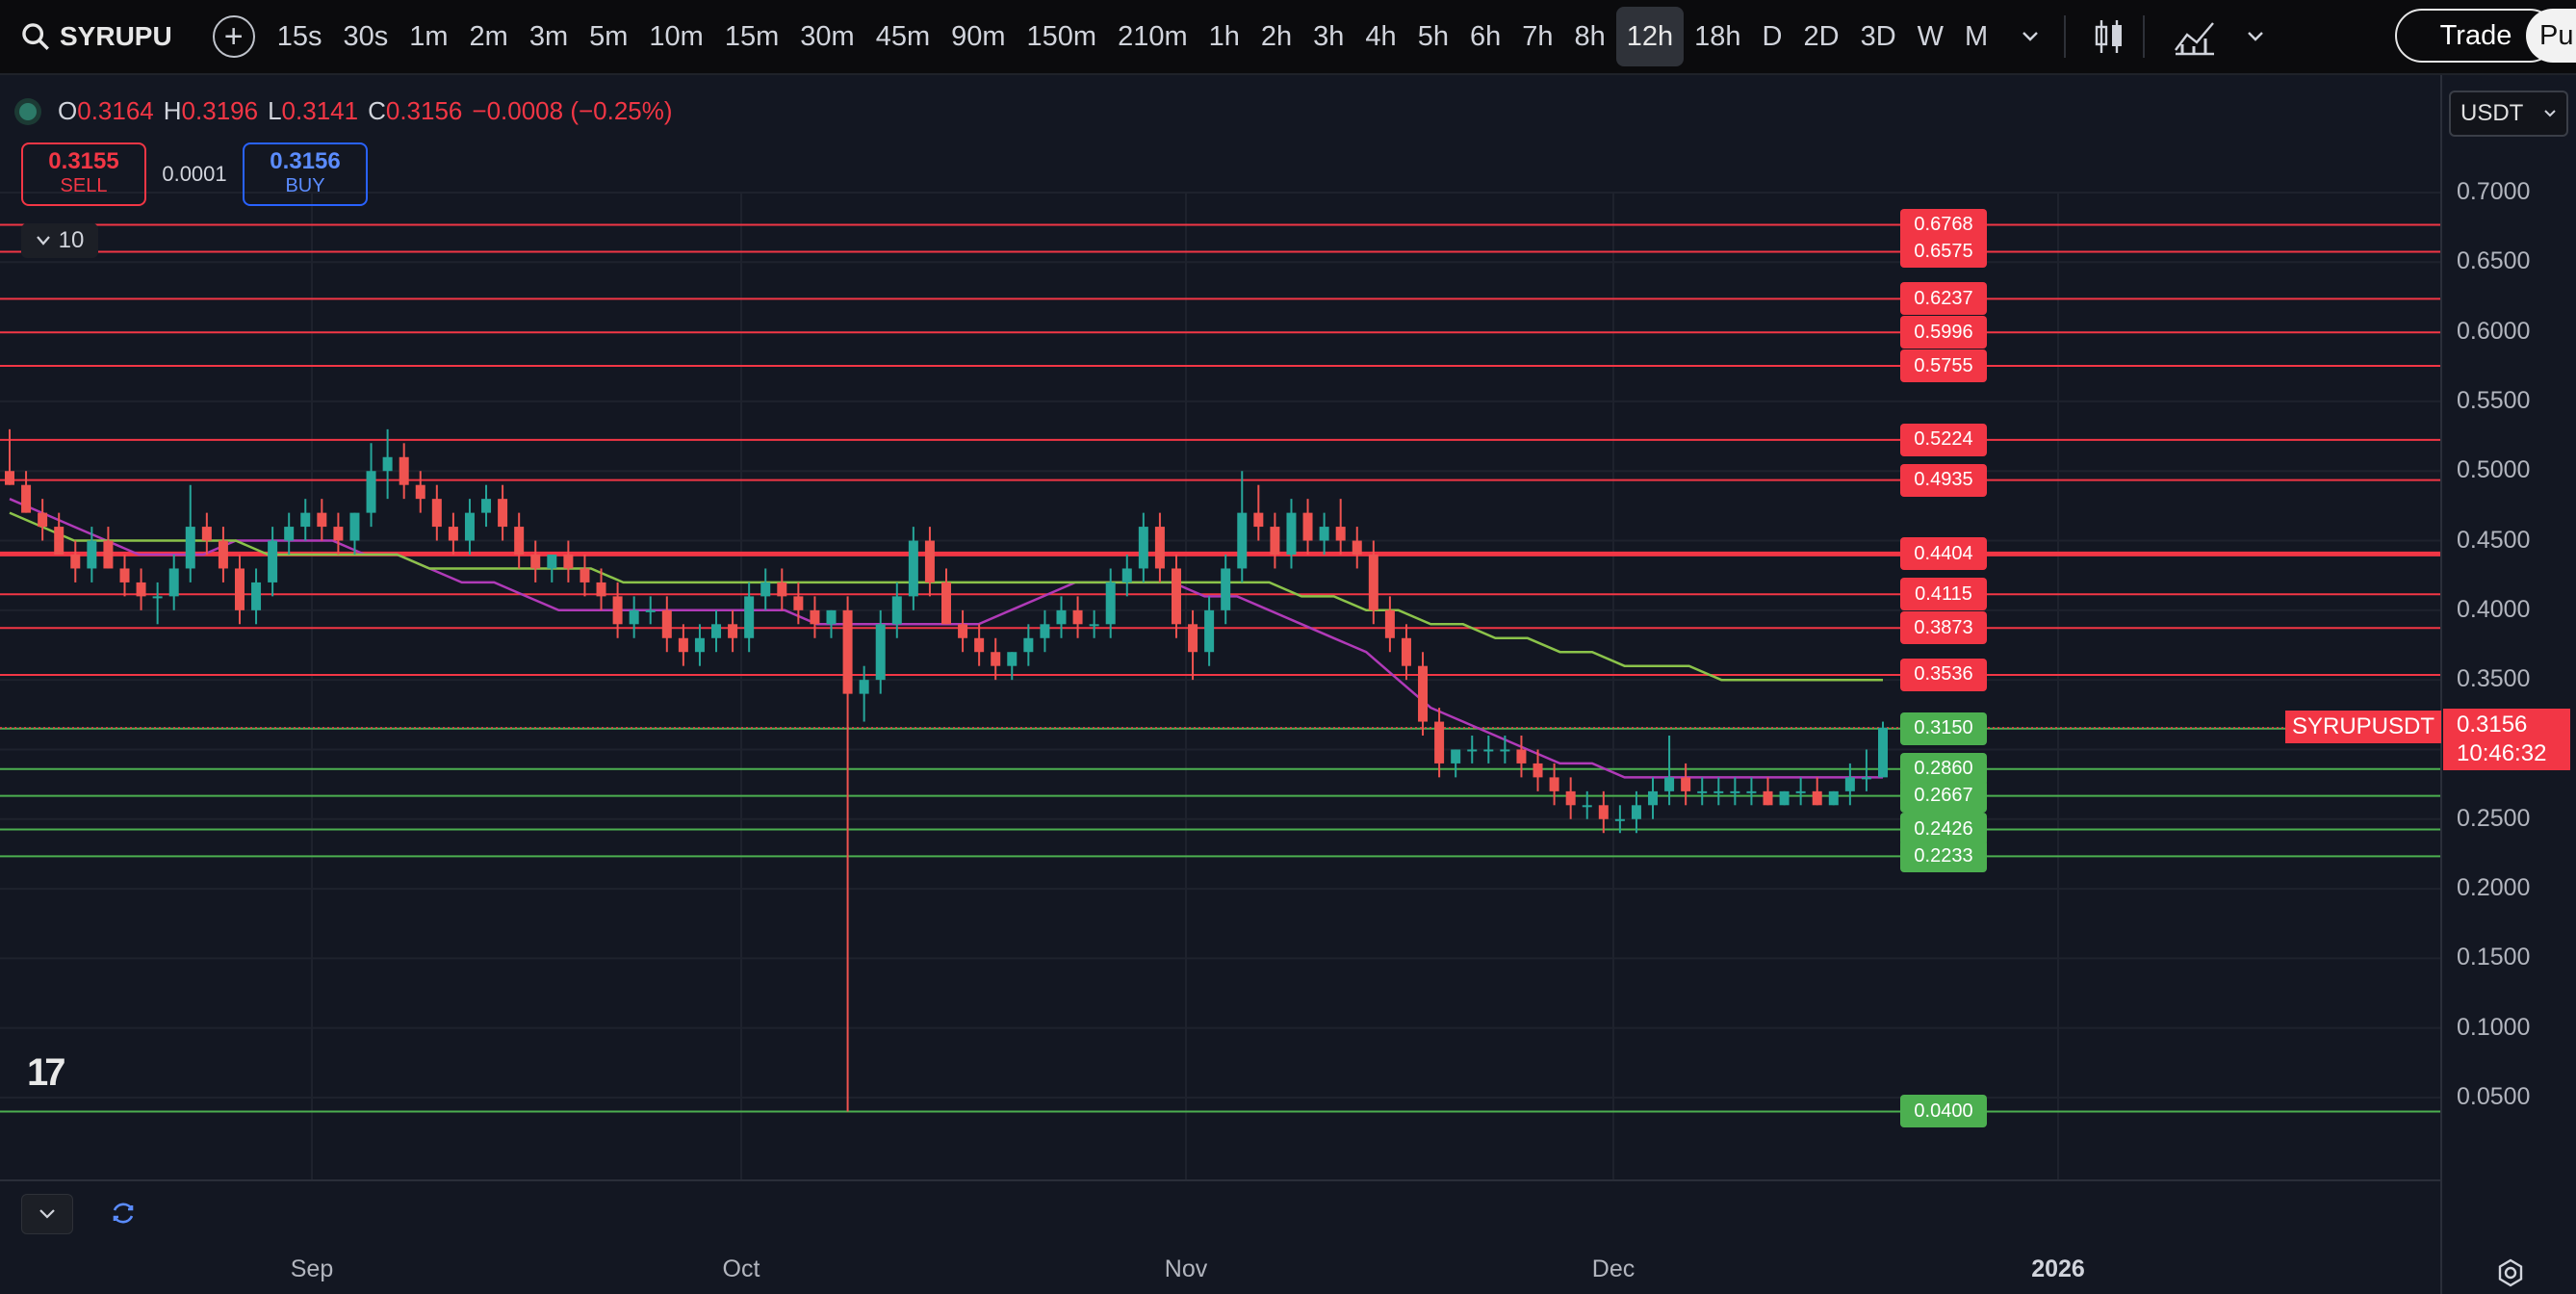  I want to click on open-value: 0.3164, so click(116, 110).